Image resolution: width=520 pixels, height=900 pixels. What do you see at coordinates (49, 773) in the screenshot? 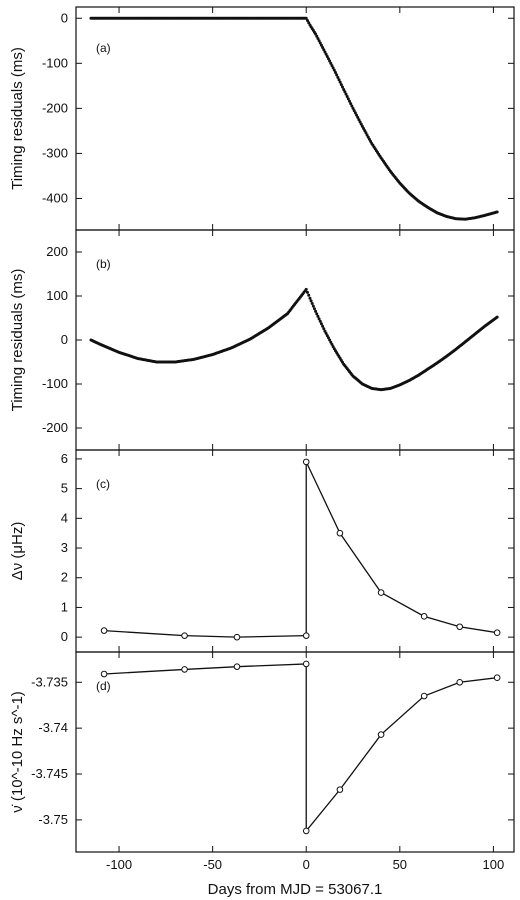
I see `y-tick-label: -3.745` at bounding box center [49, 773].